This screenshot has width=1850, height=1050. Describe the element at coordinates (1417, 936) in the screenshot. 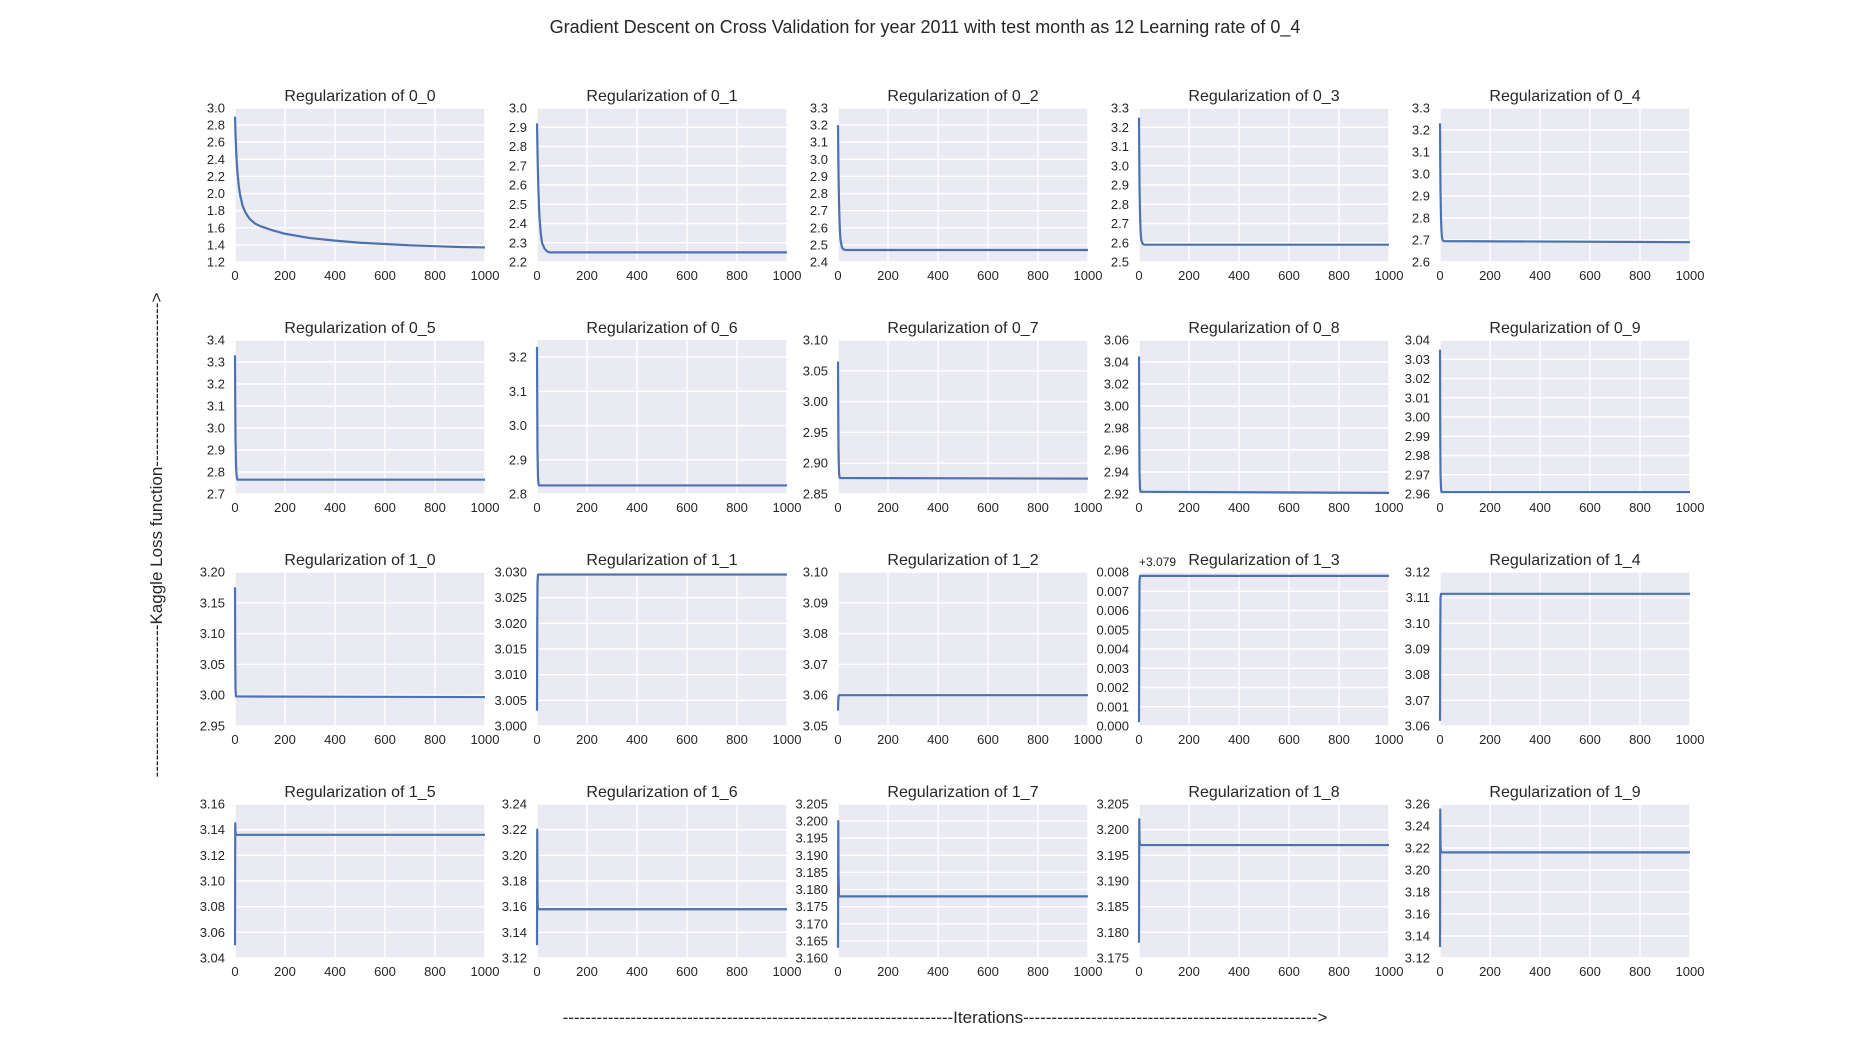

I see `y-tick-label: 3.14` at that location.